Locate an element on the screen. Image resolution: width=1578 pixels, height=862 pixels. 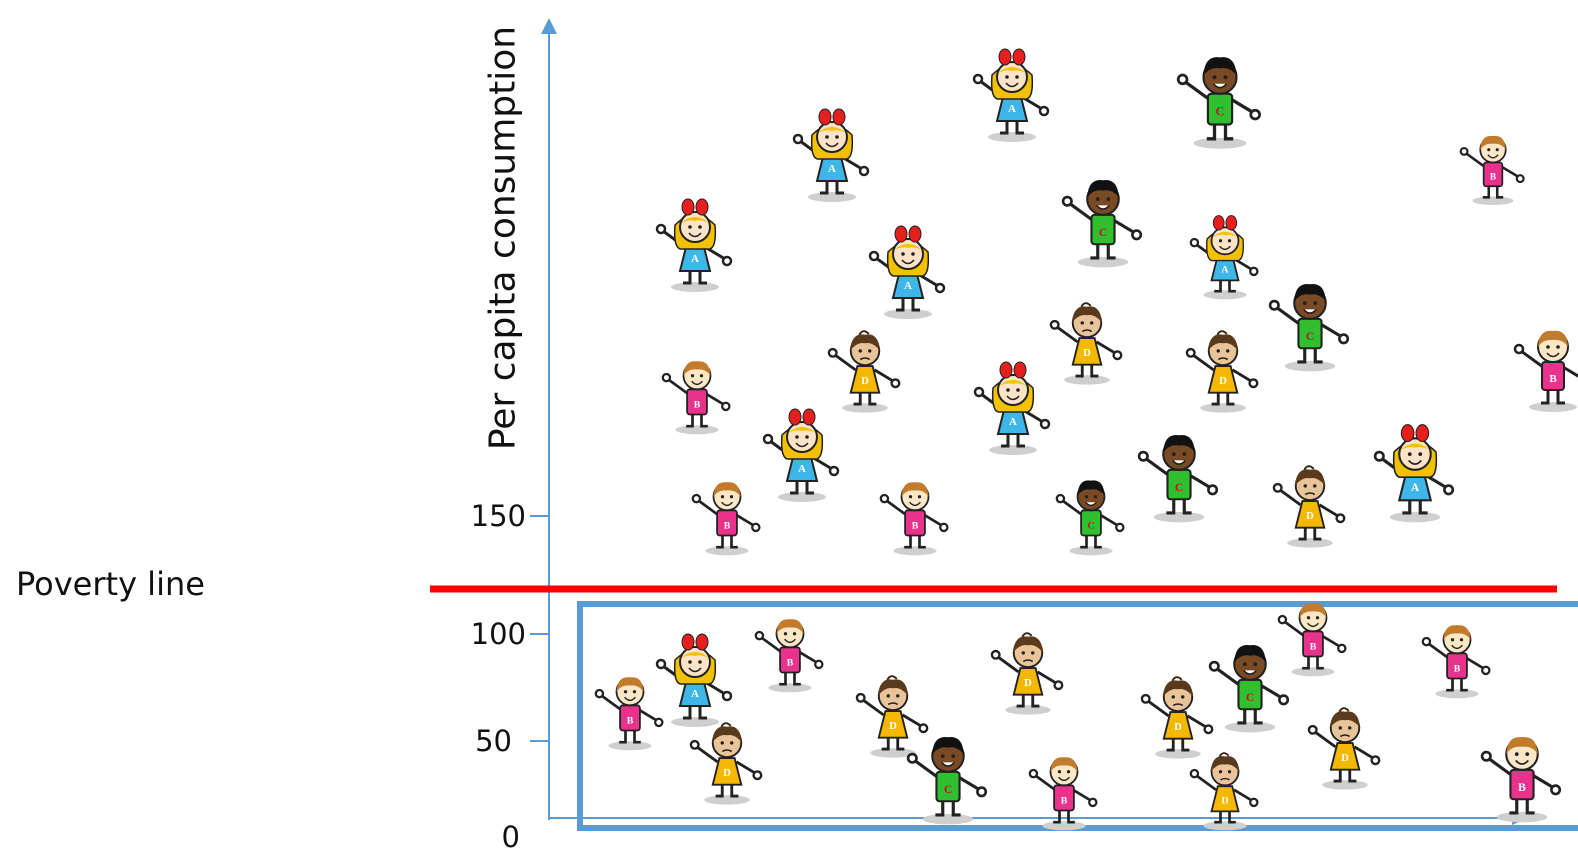
poverty-line-label: Poverty line is located at coordinates (110, 584).